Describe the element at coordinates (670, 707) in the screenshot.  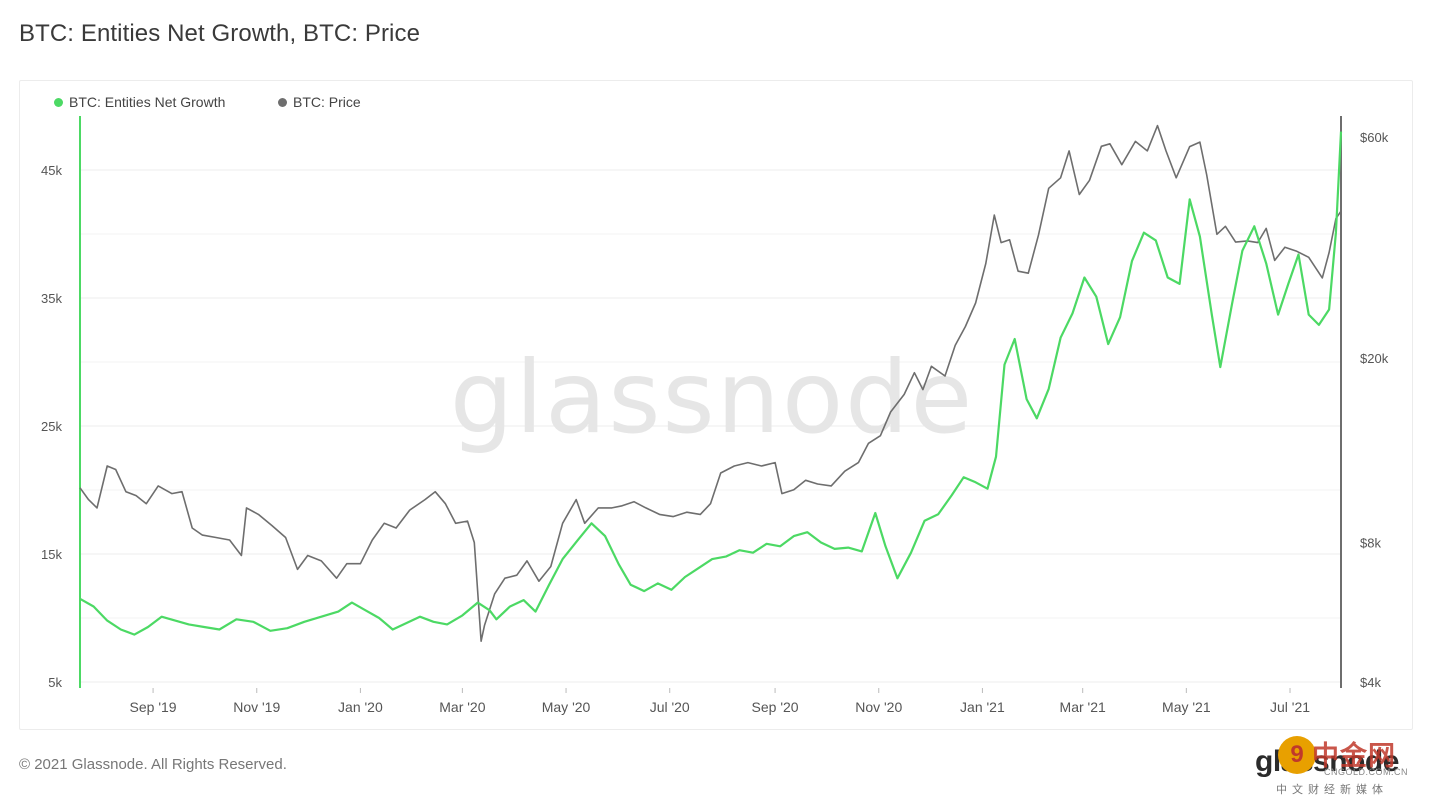
I see `x-tick-label: Jul '20` at that location.